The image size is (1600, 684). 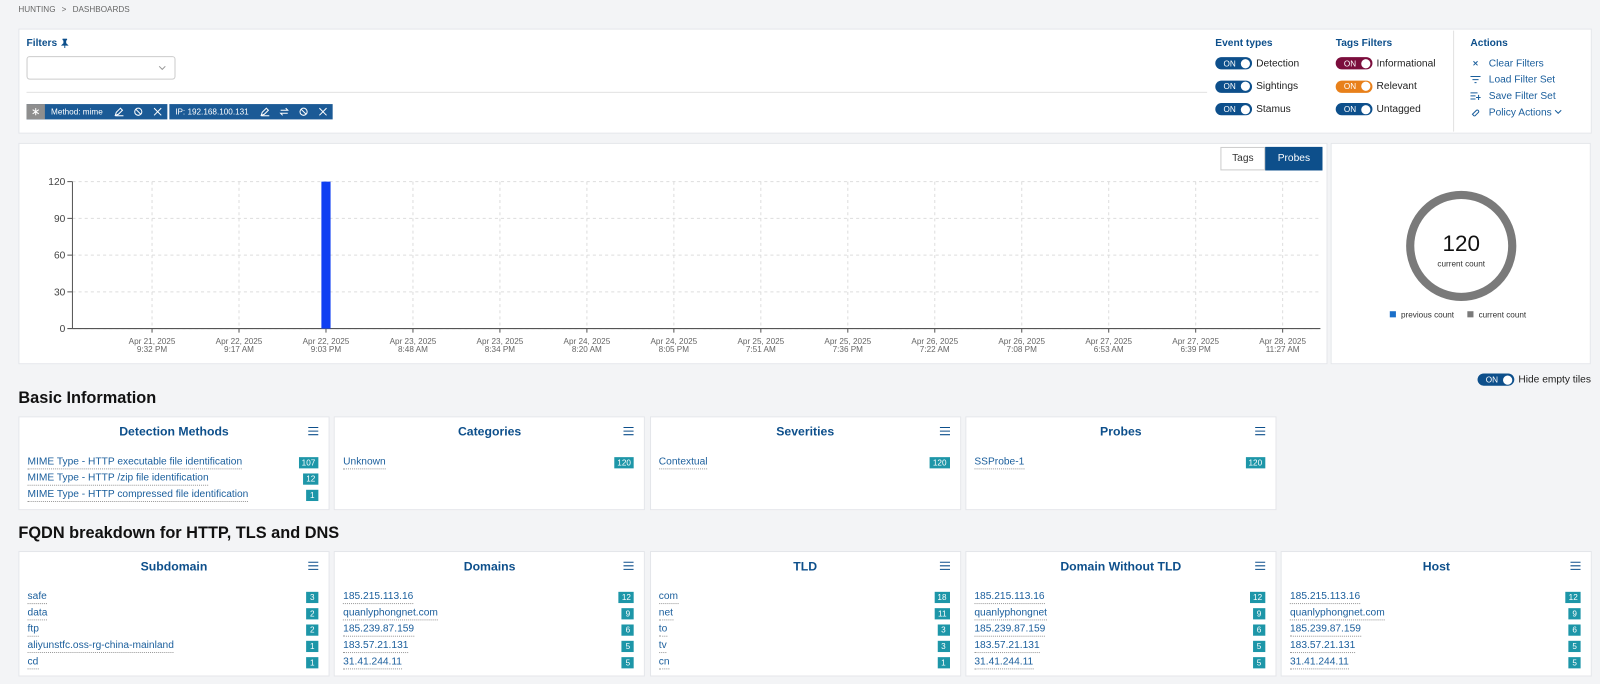 I want to click on toggle-state: ON, so click(x=1229, y=86).